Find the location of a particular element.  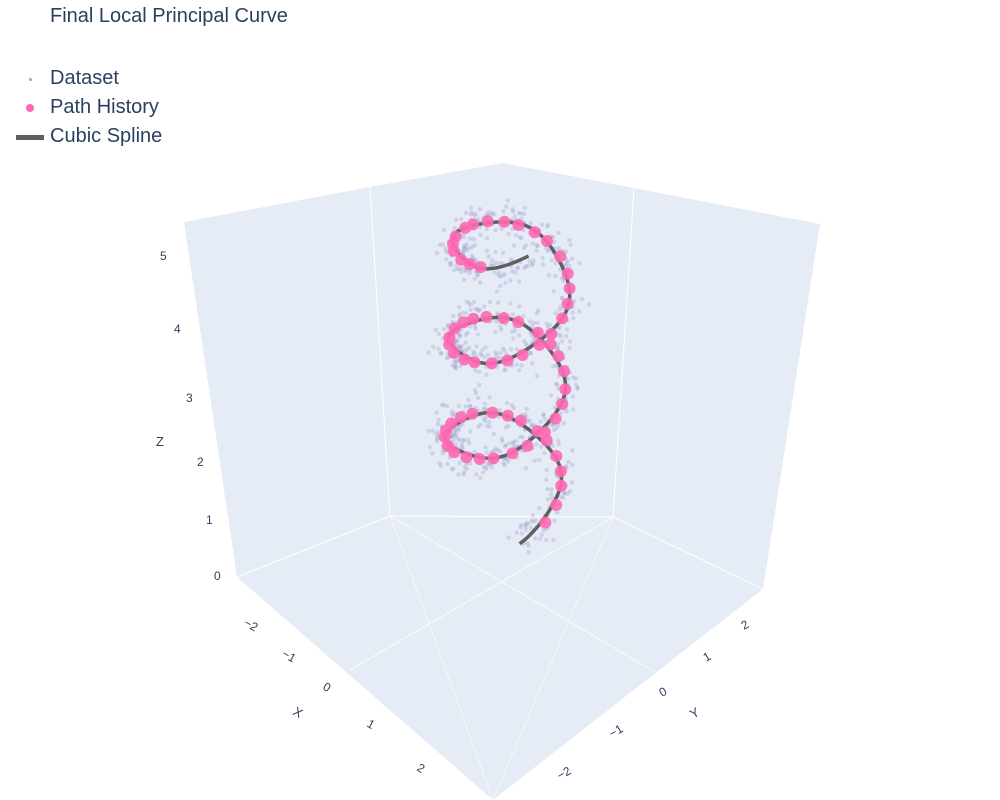

wall-y-plane is located at coordinates (502, 340).